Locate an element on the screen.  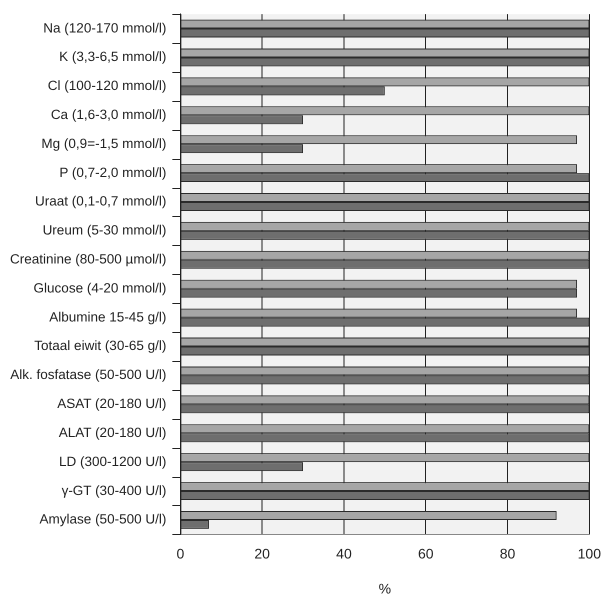
x-tick-label: 0 is located at coordinates (180, 554).